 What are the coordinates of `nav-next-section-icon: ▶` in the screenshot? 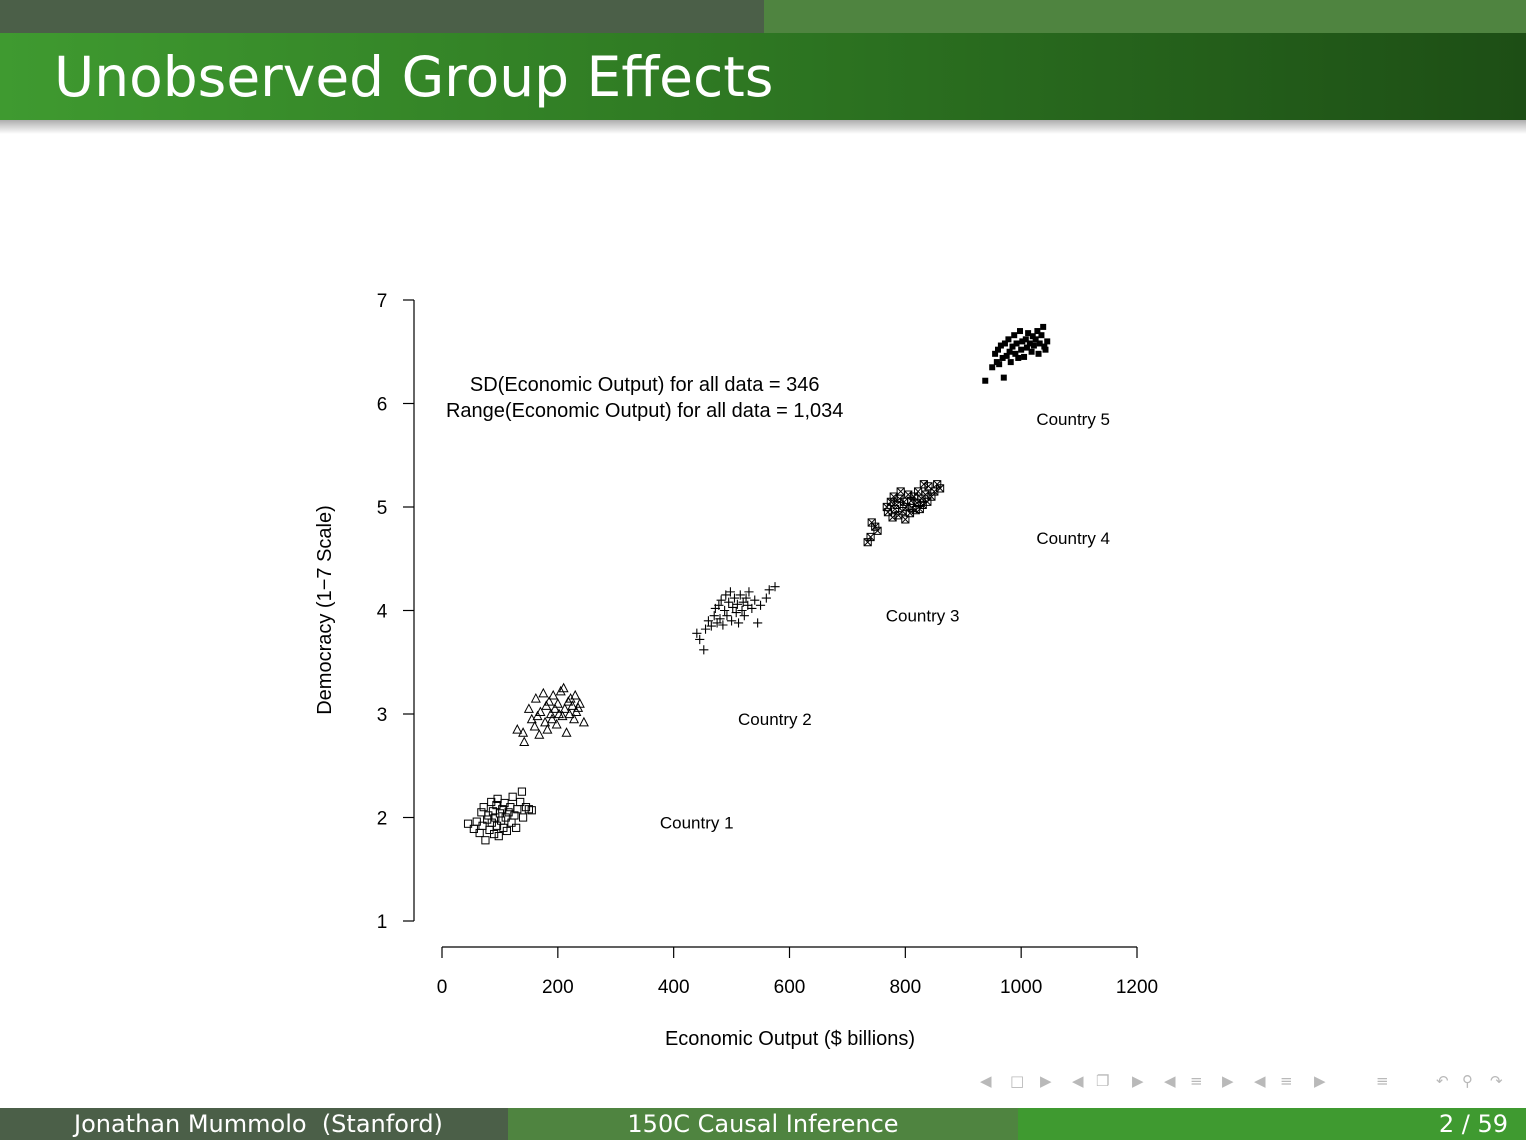 It's located at (1228, 1081).